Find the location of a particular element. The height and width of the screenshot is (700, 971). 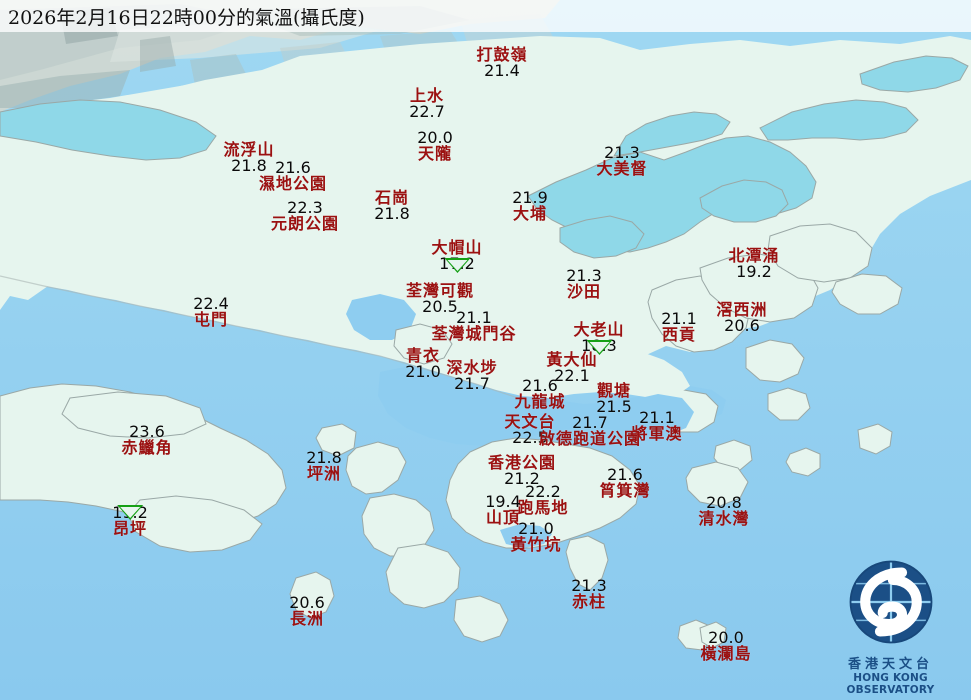

station-label: 19.2 昂坪 is located at coordinates (130, 521).